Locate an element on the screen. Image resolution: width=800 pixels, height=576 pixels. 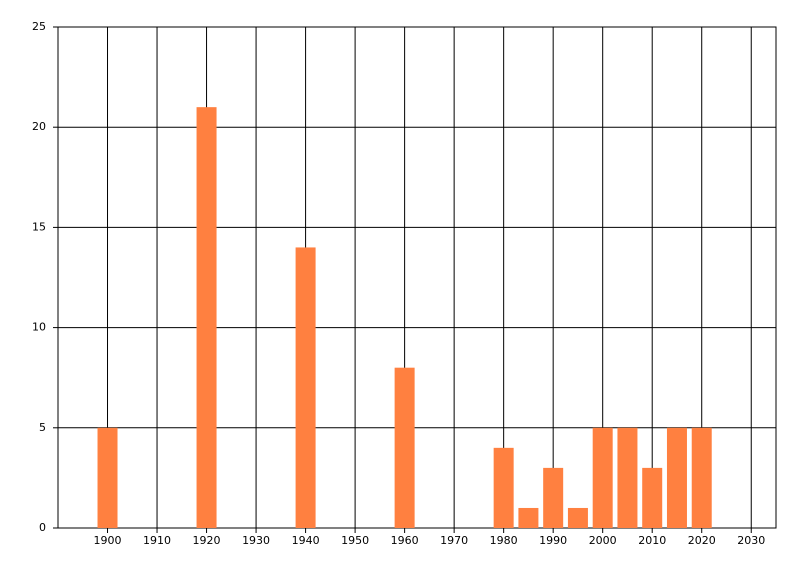
x-tick-label: 2020 is located at coordinates (702, 540).